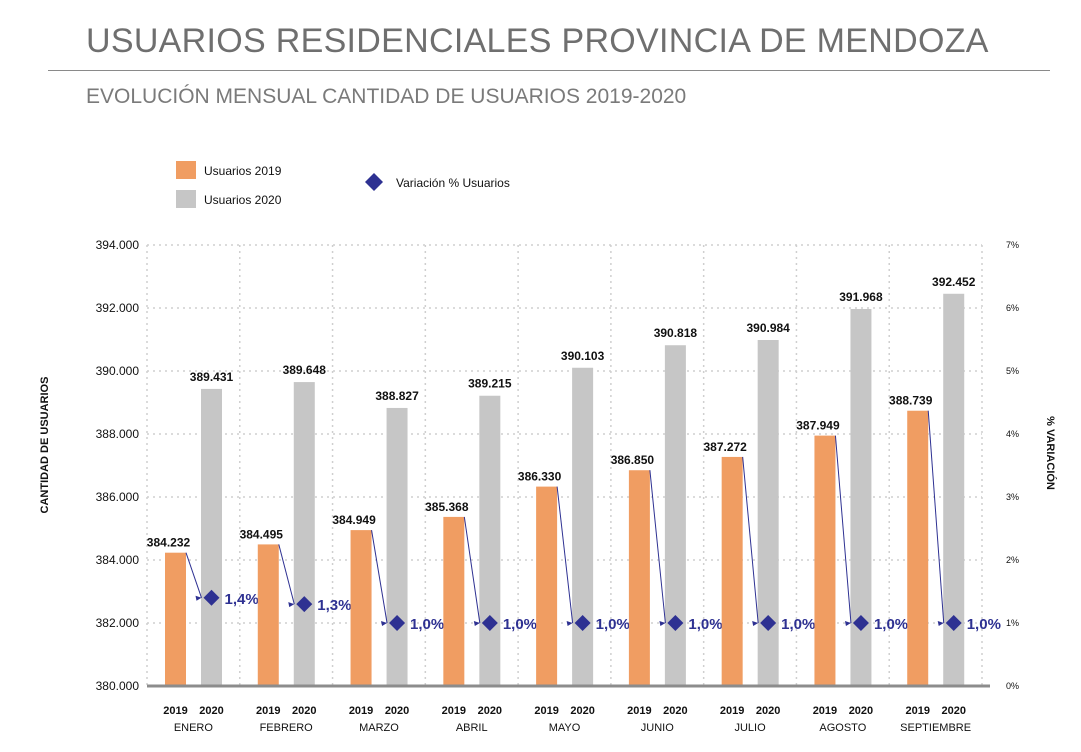 The height and width of the screenshot is (752, 1081). What do you see at coordinates (118, 560) in the screenshot?
I see `y-tick-label: 384.000` at bounding box center [118, 560].